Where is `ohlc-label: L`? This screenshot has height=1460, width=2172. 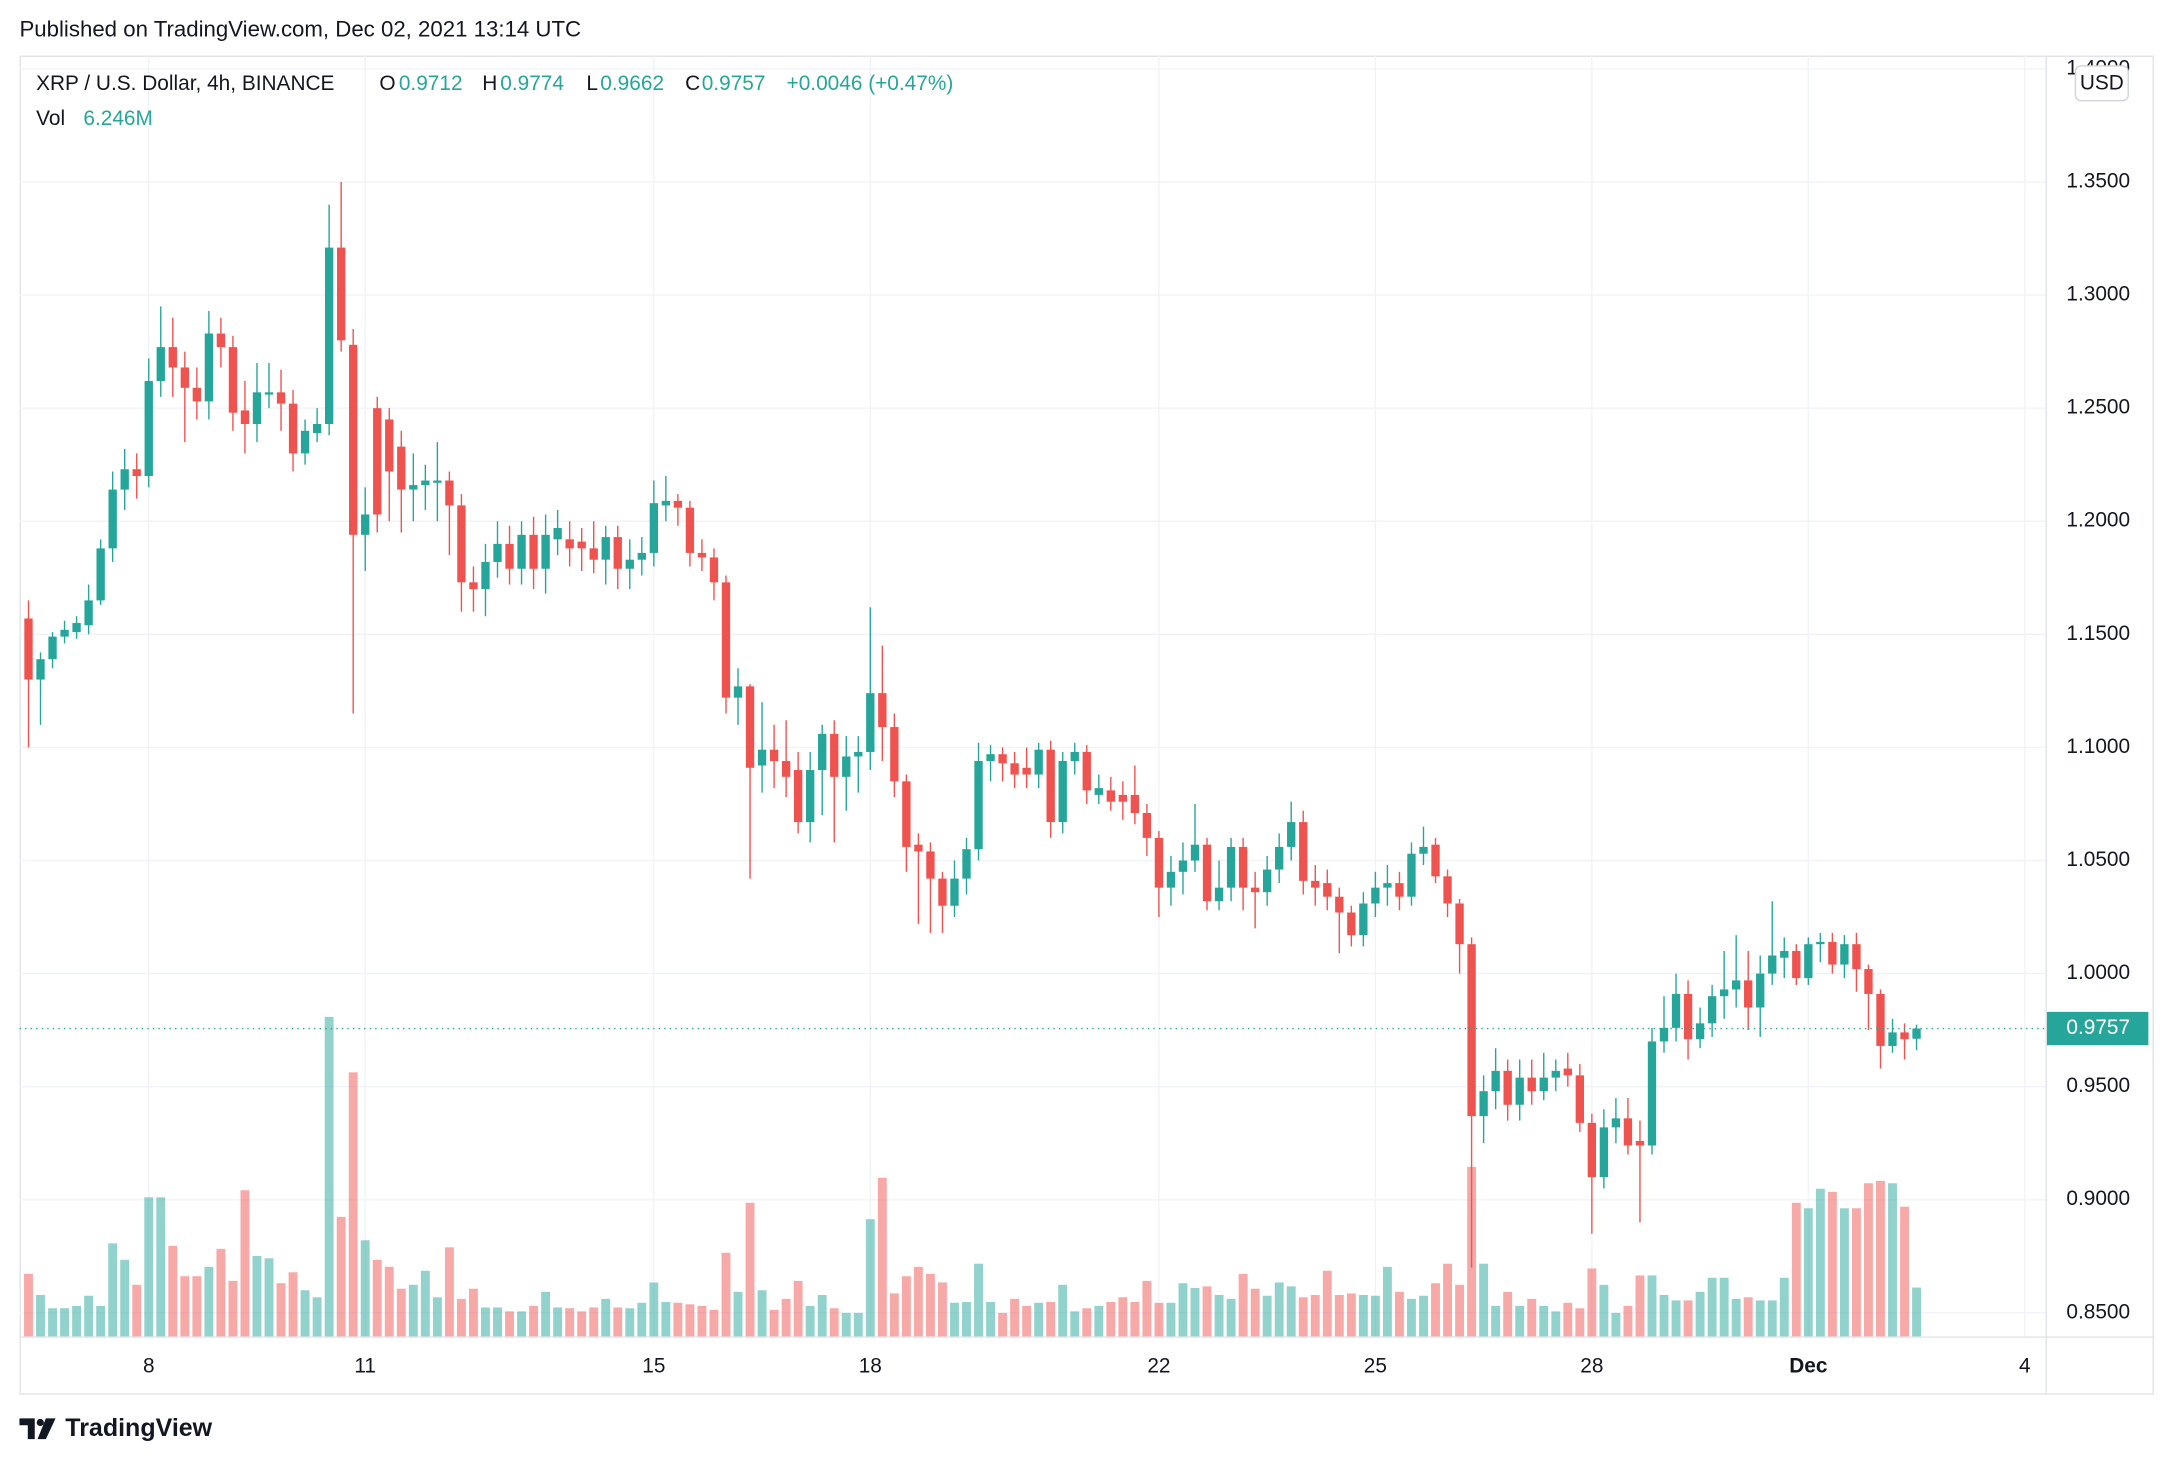 ohlc-label: L is located at coordinates (592, 83).